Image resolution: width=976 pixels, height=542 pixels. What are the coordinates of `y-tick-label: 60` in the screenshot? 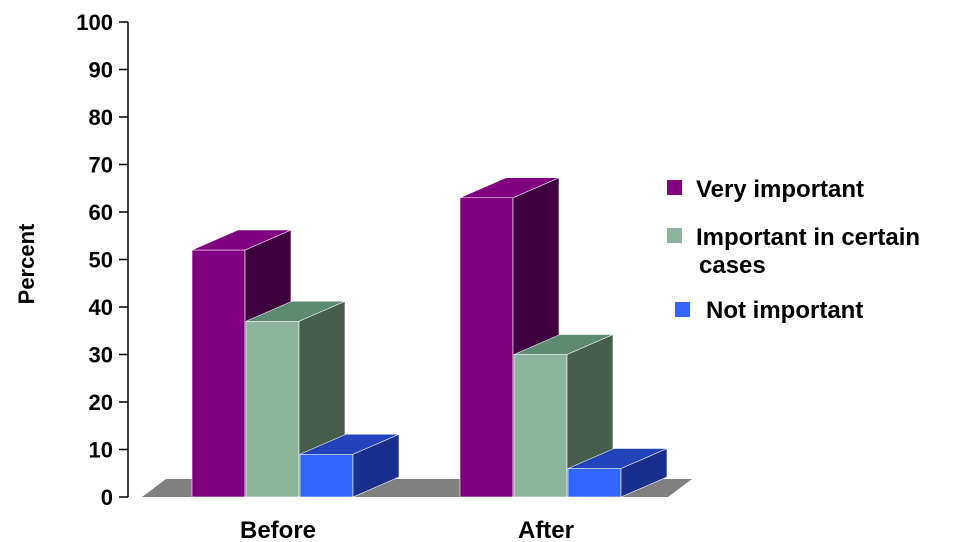 It's located at (101, 212).